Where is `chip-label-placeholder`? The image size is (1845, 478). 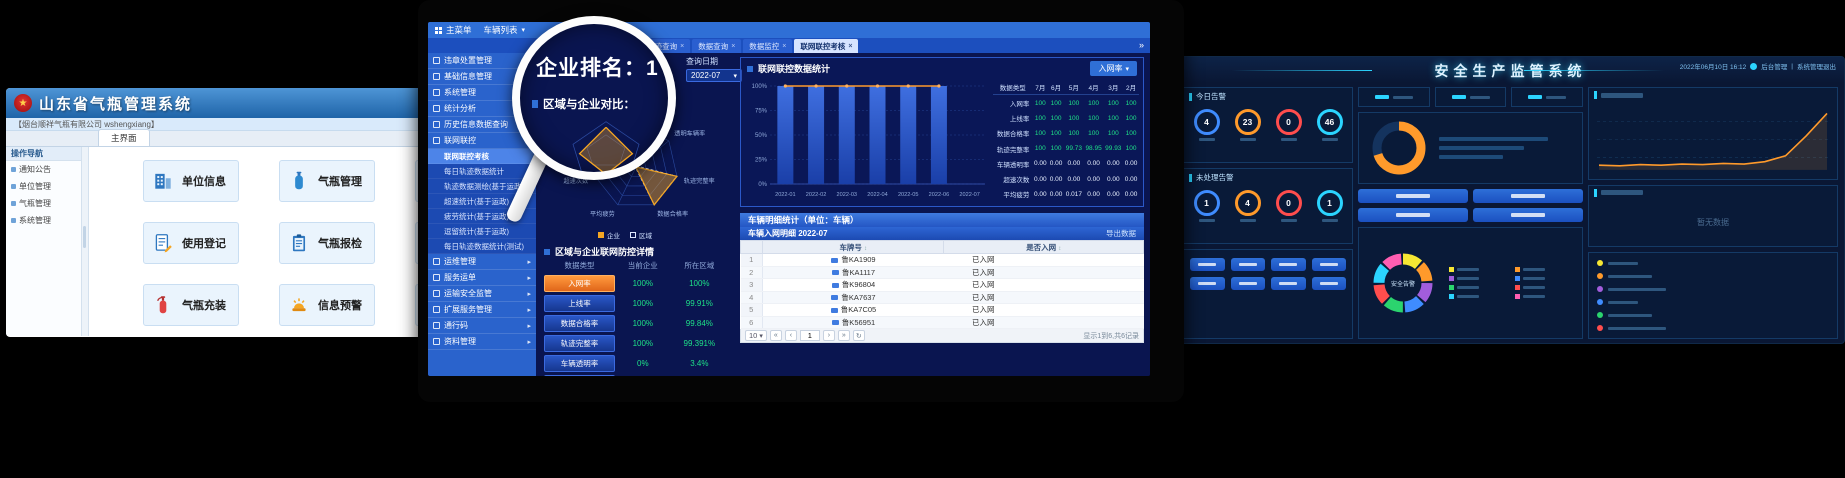 chip-label-placeholder is located at coordinates (1247, 283).